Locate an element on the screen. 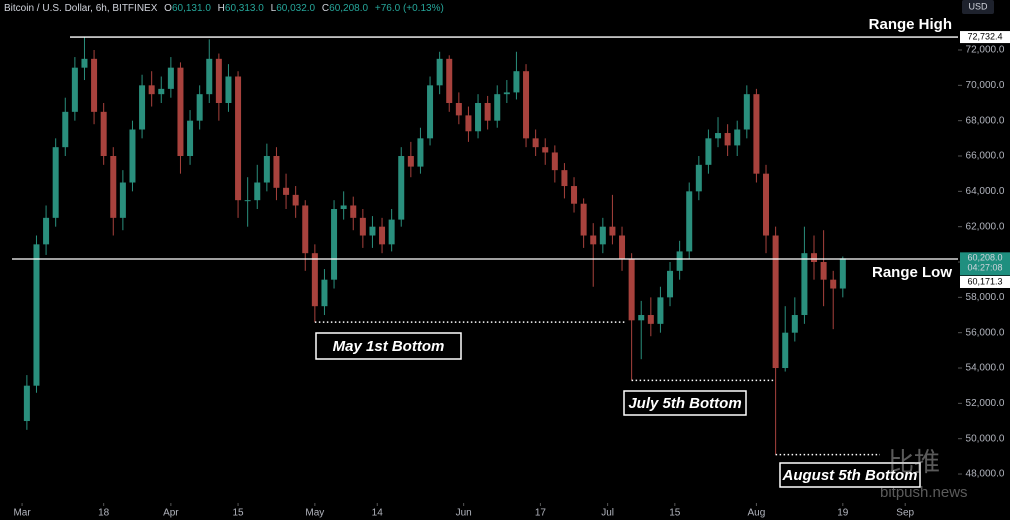 The image size is (1010, 520). y-tick-label: 58,000.0 is located at coordinates (985, 297).